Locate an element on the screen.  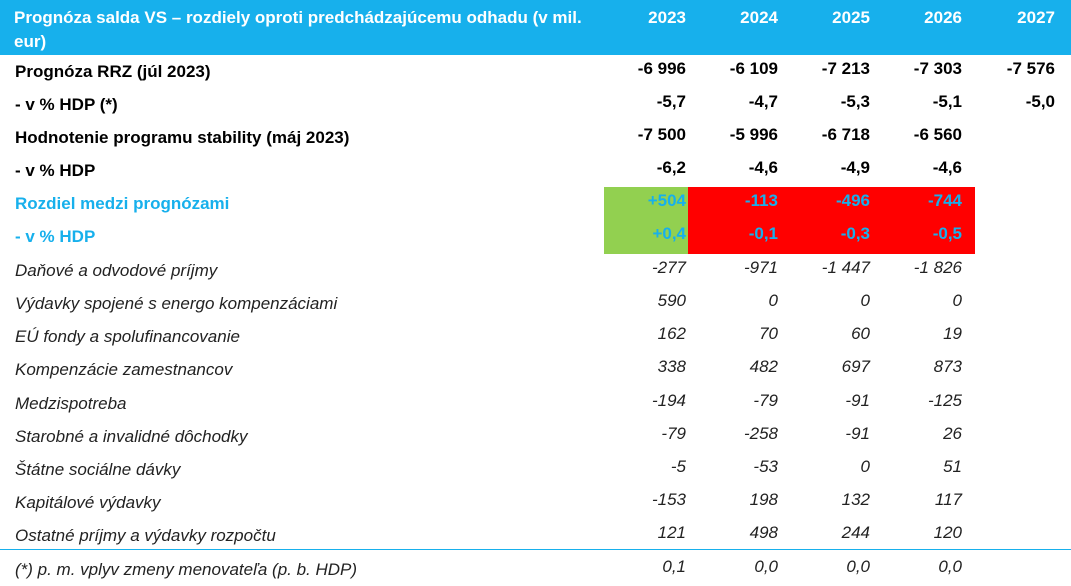
value-2026: 120 is located at coordinates (947, 532).